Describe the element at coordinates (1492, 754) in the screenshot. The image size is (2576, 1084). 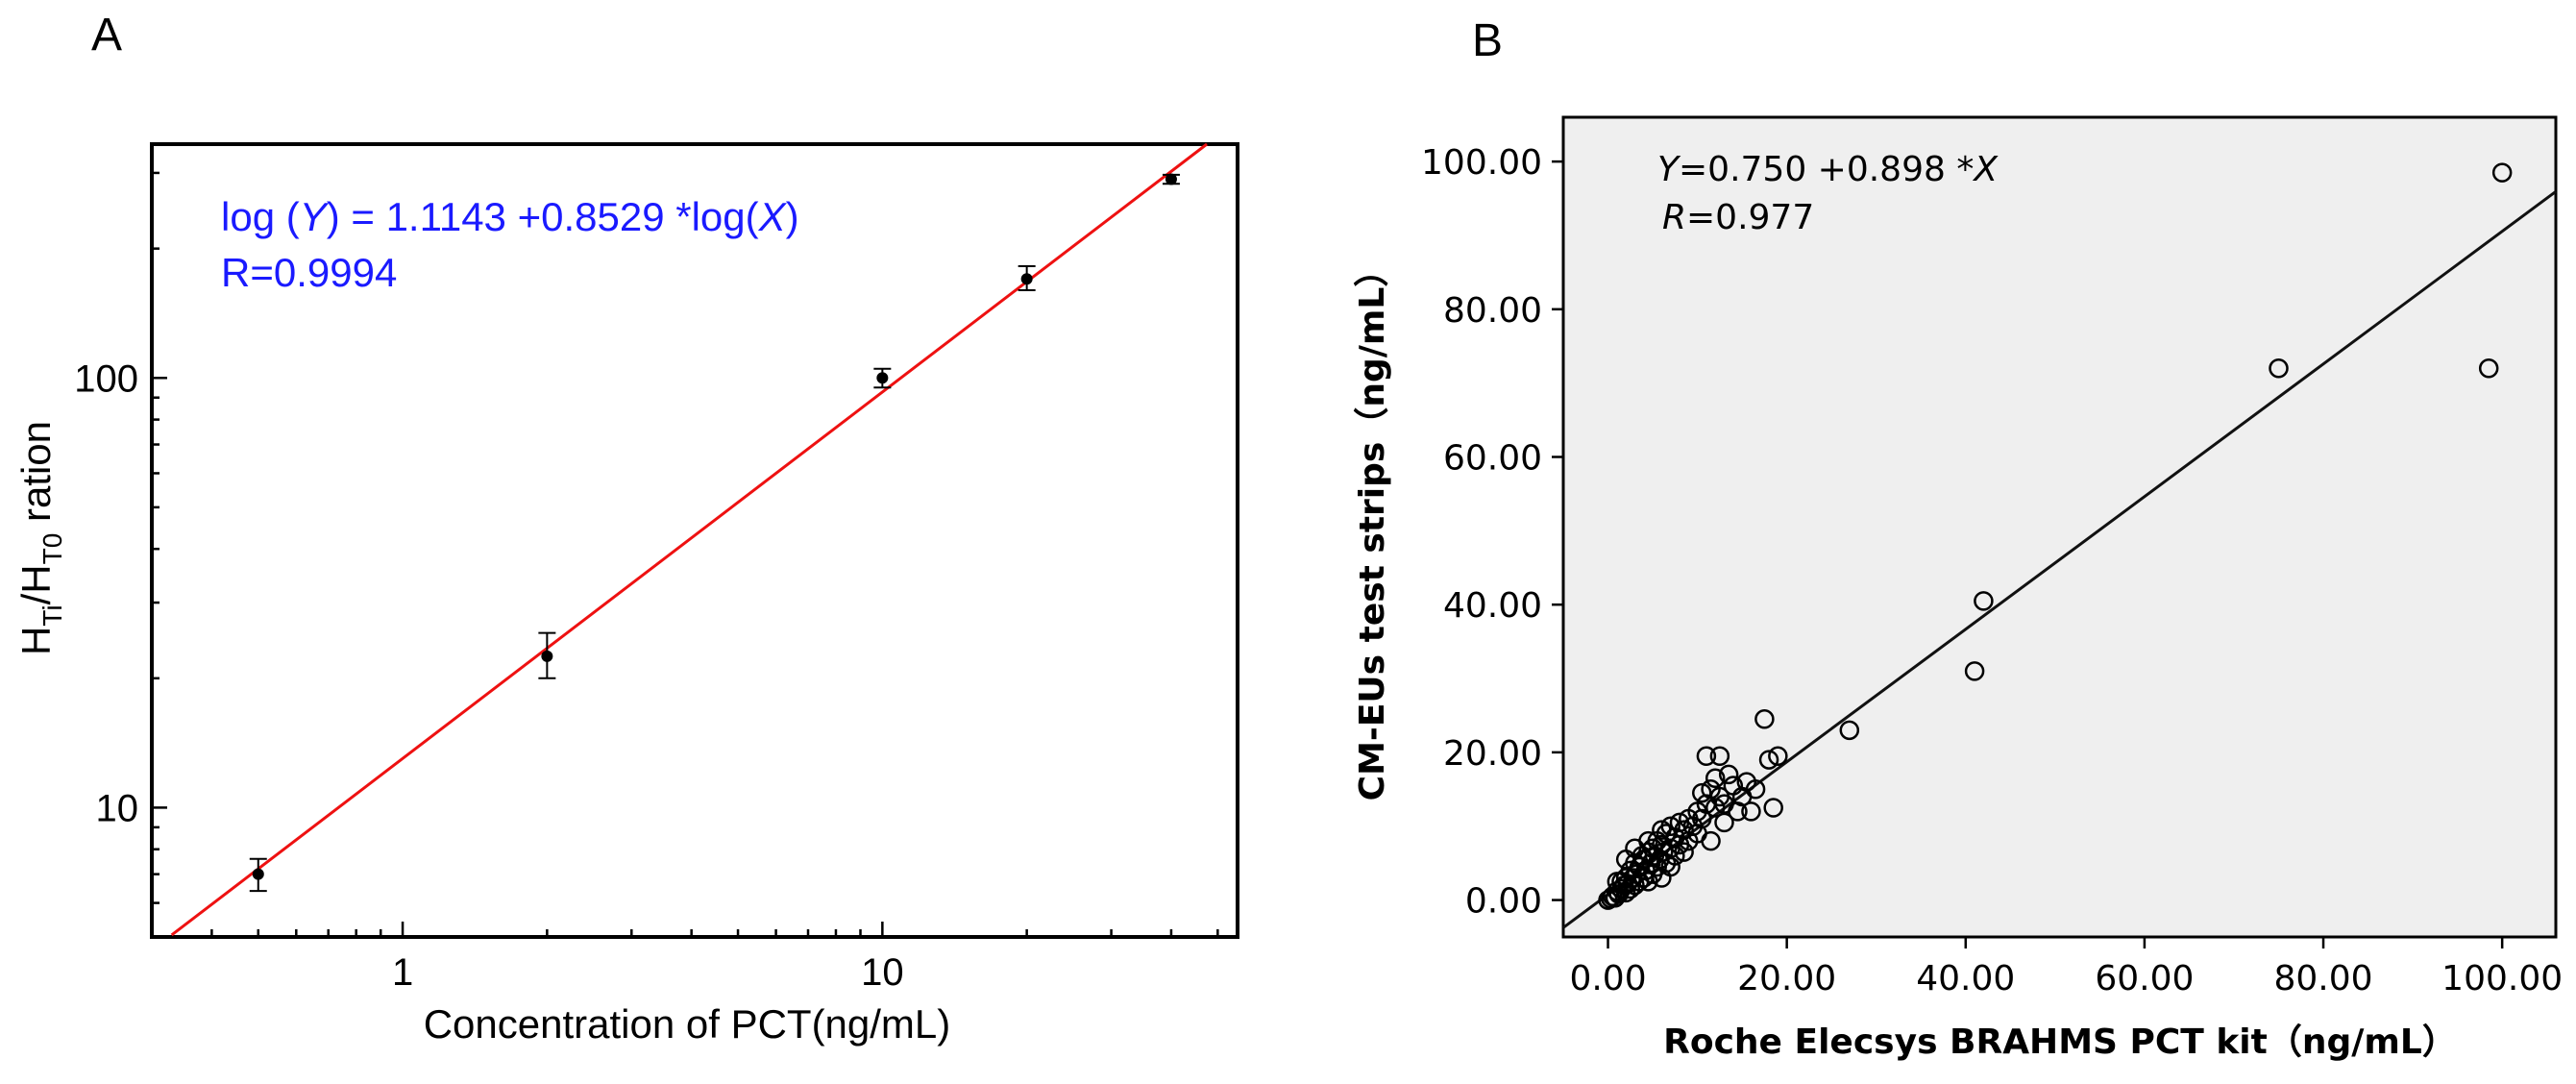
I see `b-y-tick-label: 20.00` at that location.